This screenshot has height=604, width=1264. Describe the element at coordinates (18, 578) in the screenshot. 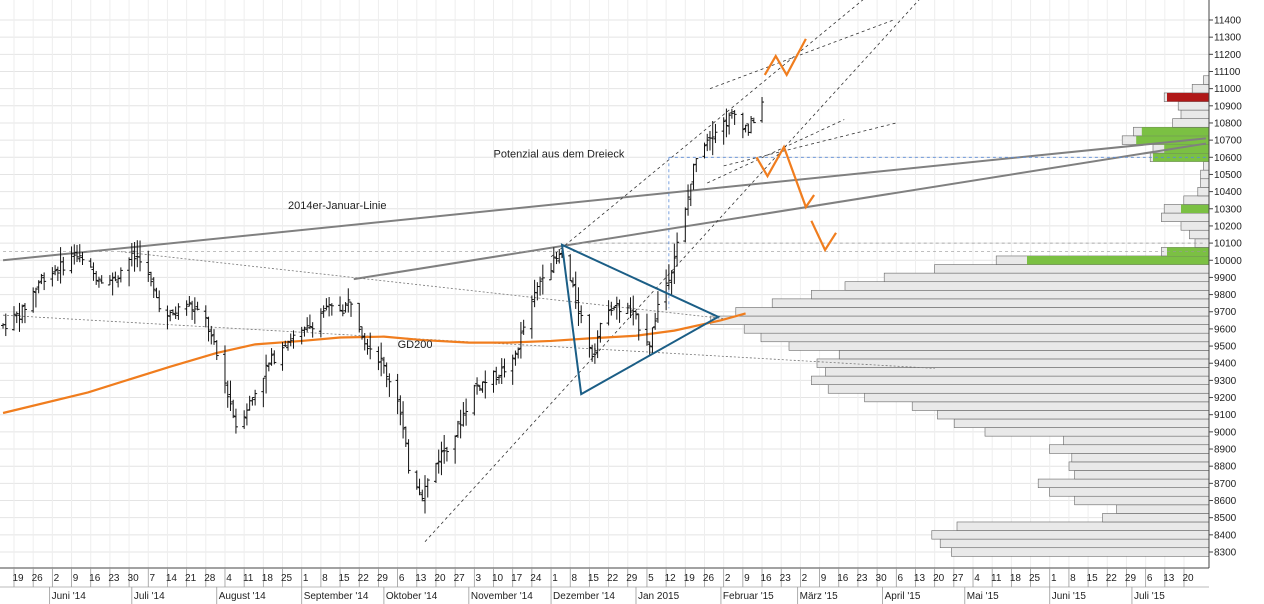

I see `x-tick-label: 19` at that location.